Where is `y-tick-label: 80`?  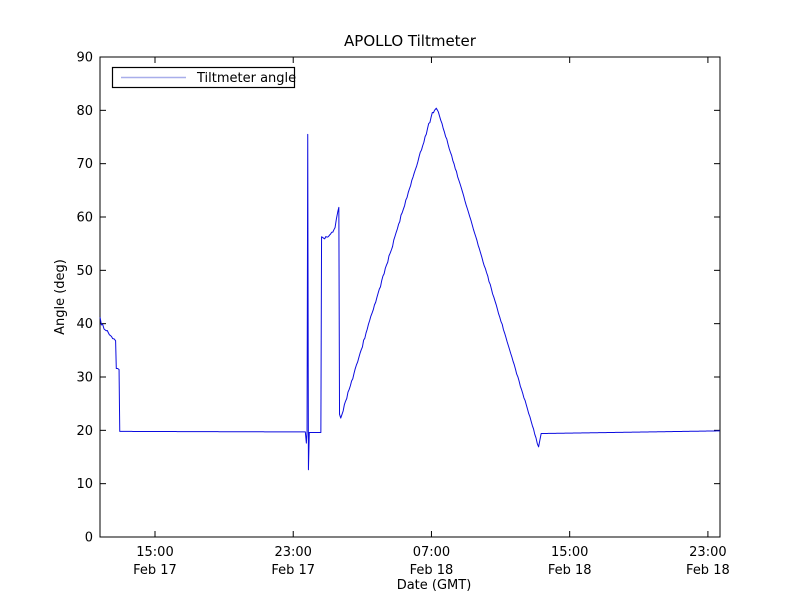
y-tick-label: 80 is located at coordinates (84, 111).